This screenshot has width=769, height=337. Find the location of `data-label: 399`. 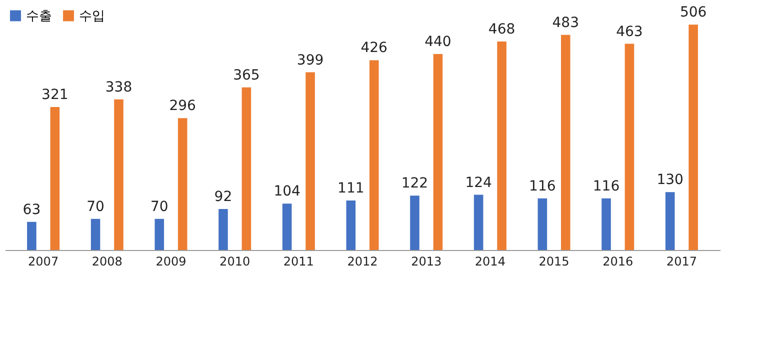

data-label: 399 is located at coordinates (310, 60).